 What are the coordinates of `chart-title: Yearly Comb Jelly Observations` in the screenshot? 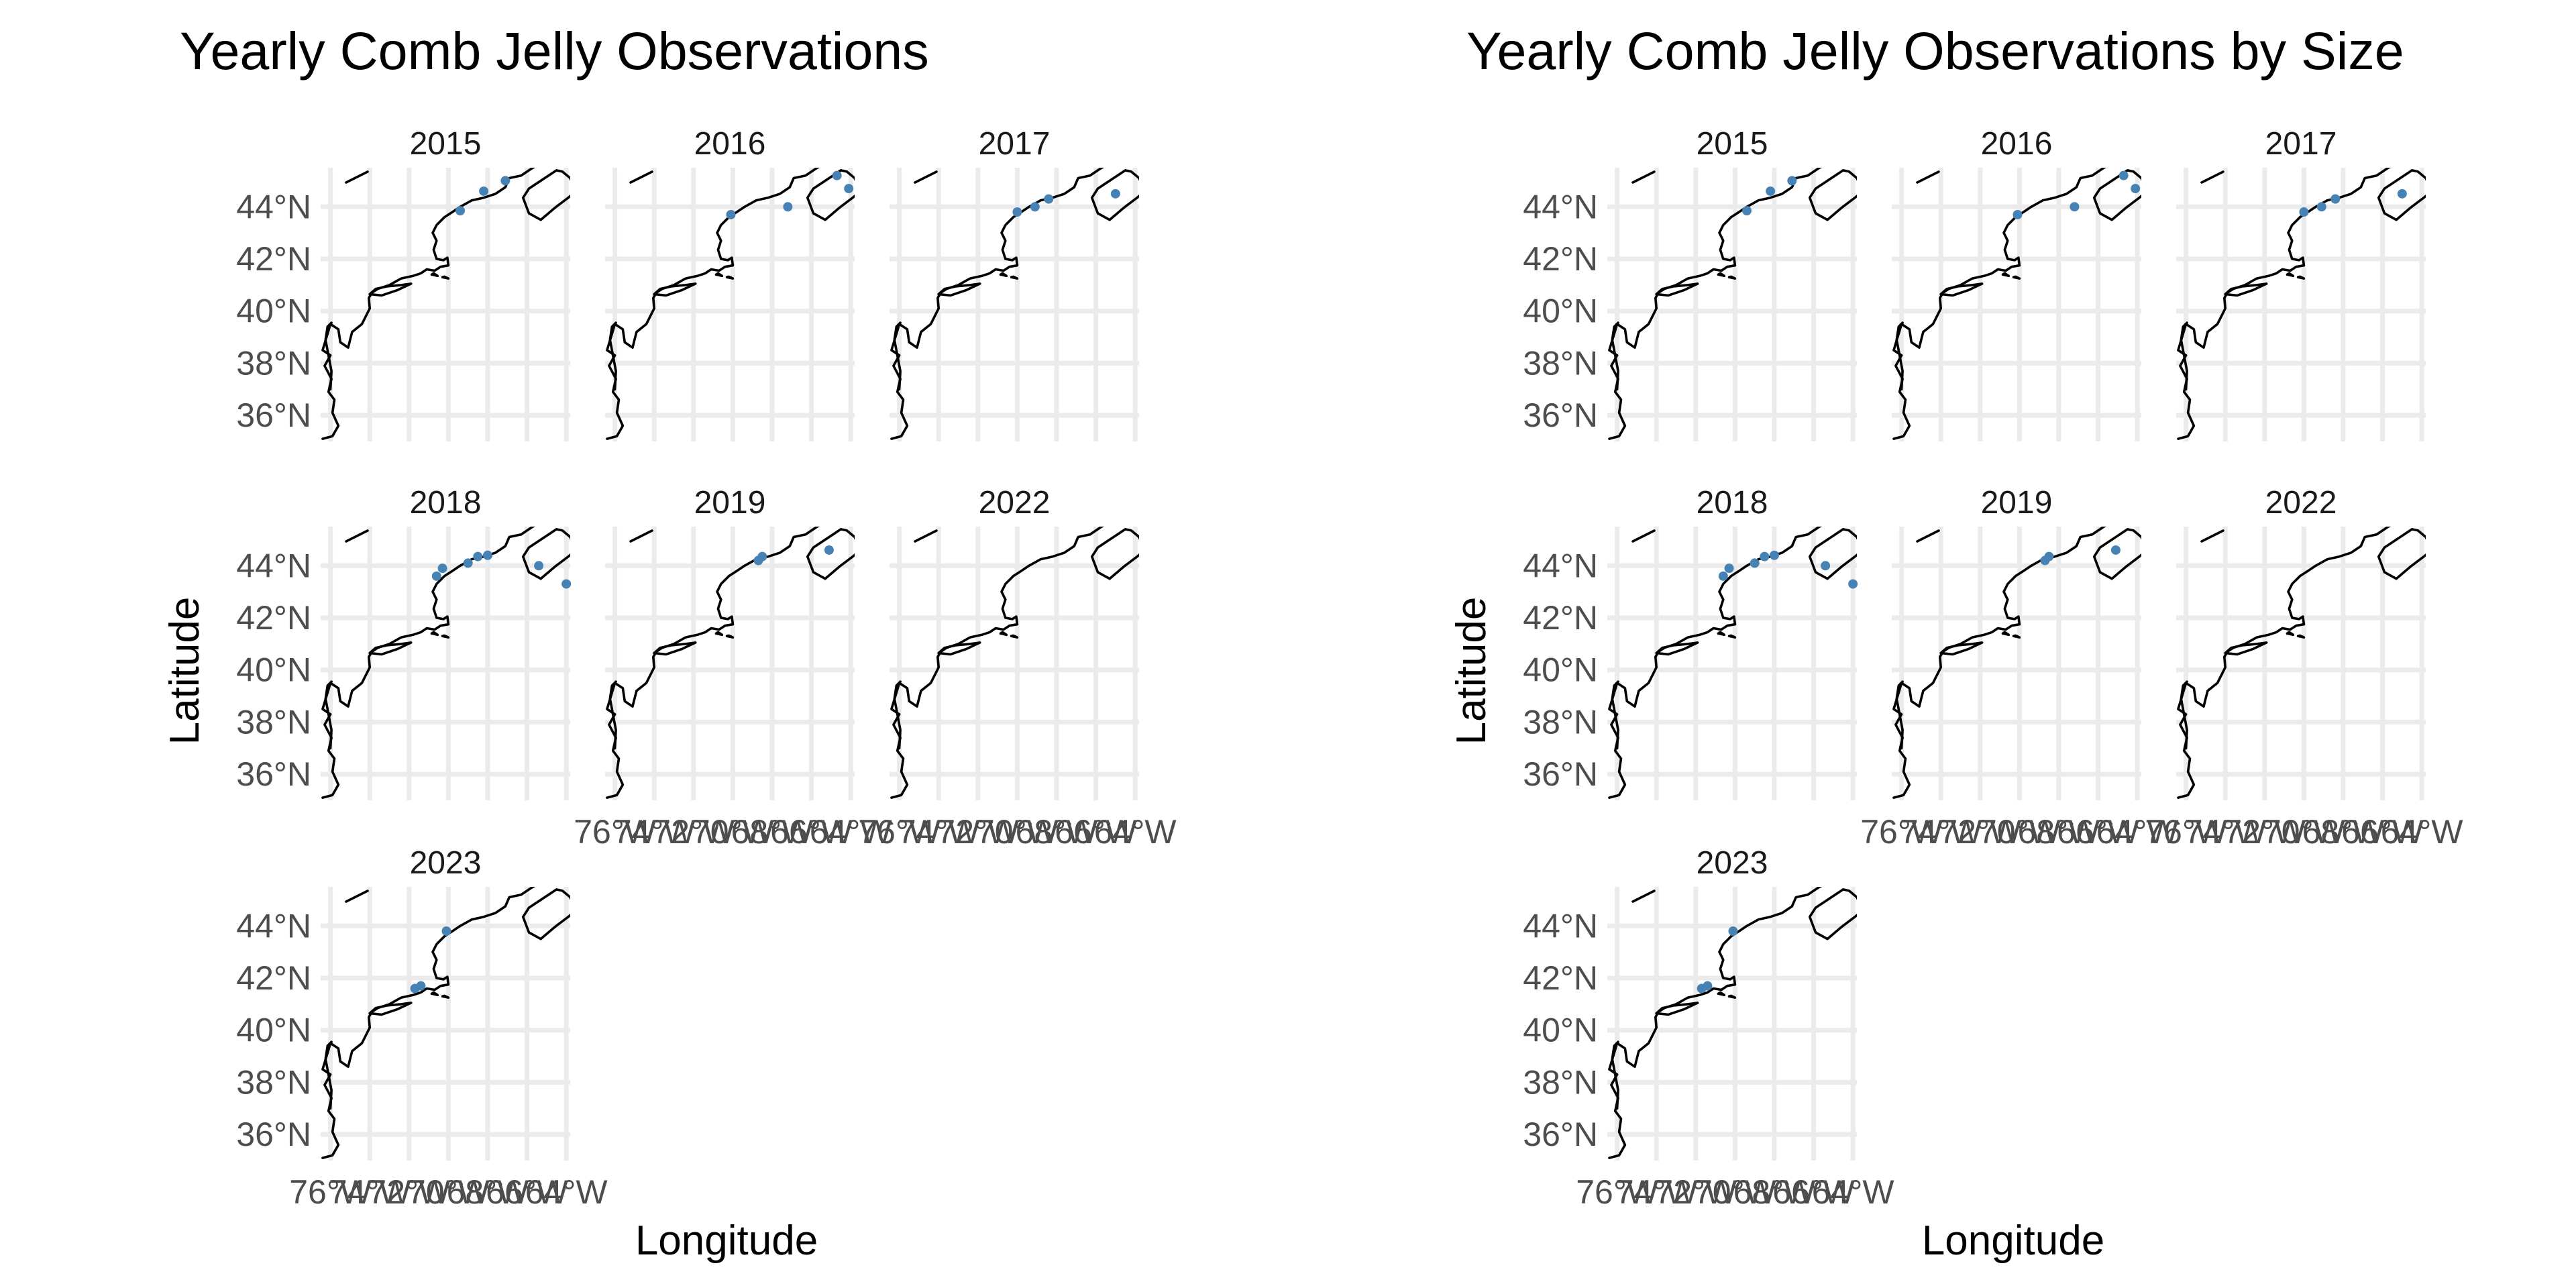 It's located at (554, 50).